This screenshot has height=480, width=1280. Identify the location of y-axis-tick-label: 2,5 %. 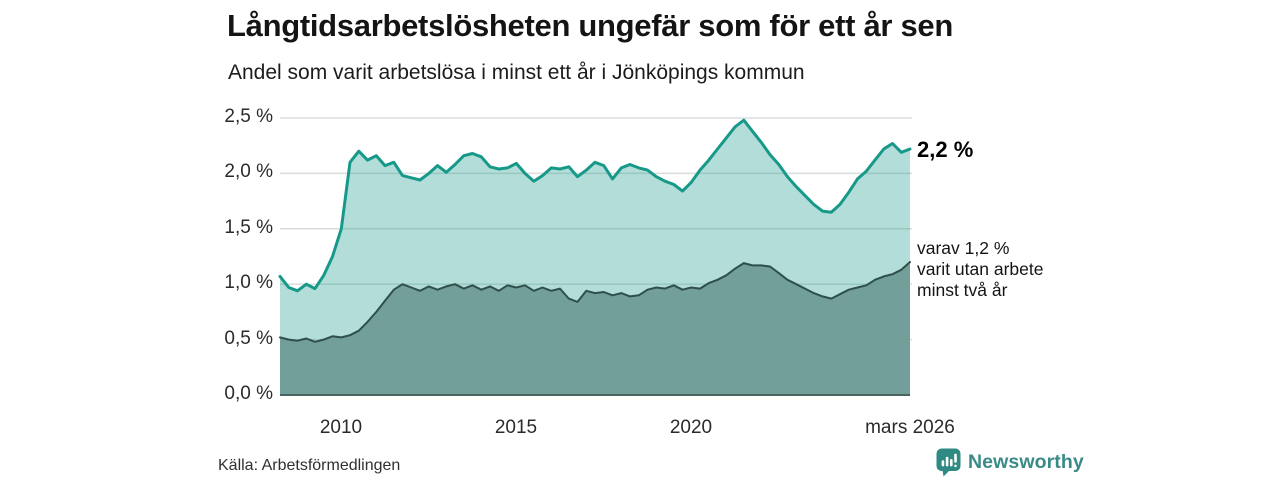
(248, 116).